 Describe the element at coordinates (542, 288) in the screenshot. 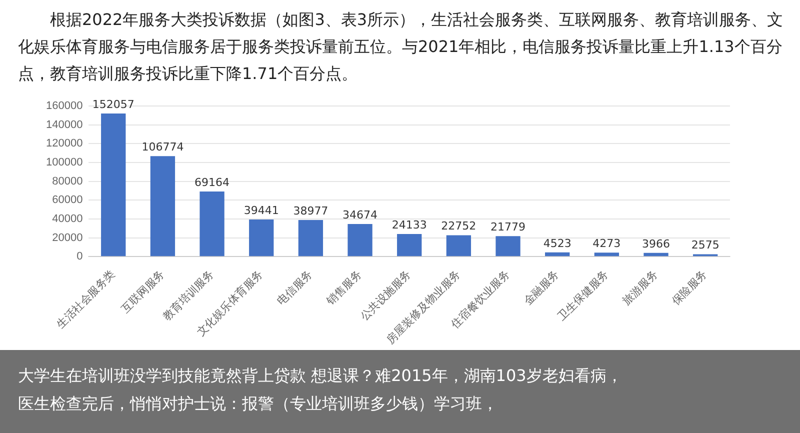

I see `x-tick-label: 金融服务` at that location.